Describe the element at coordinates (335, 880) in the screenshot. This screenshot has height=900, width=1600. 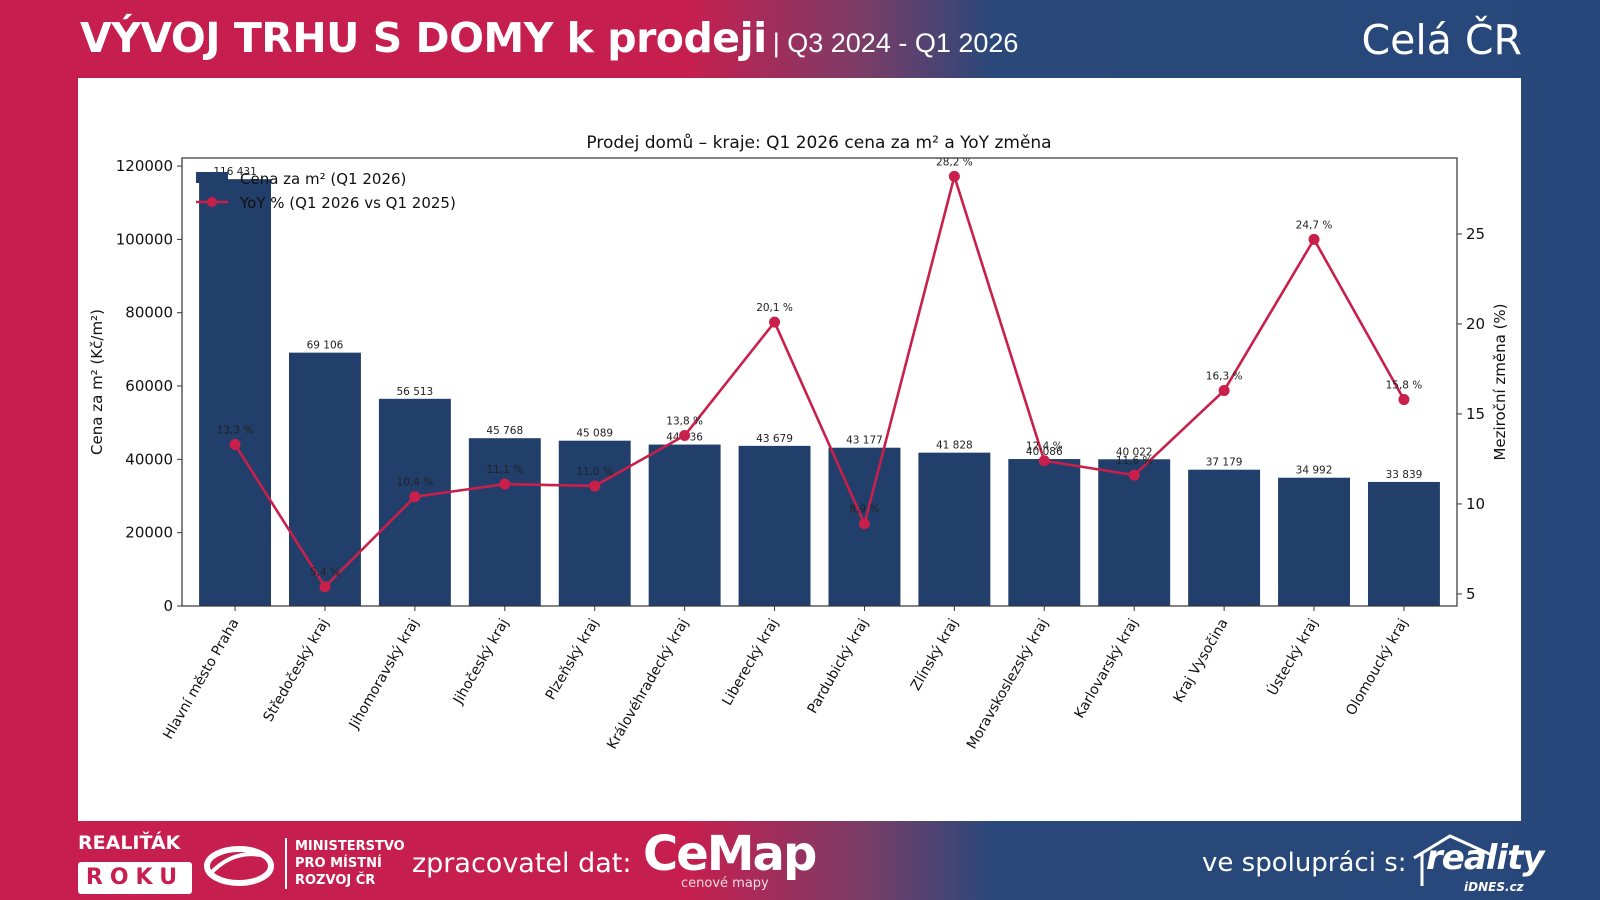
I see `ministry-line3: ROZVOJ ČR` at that location.